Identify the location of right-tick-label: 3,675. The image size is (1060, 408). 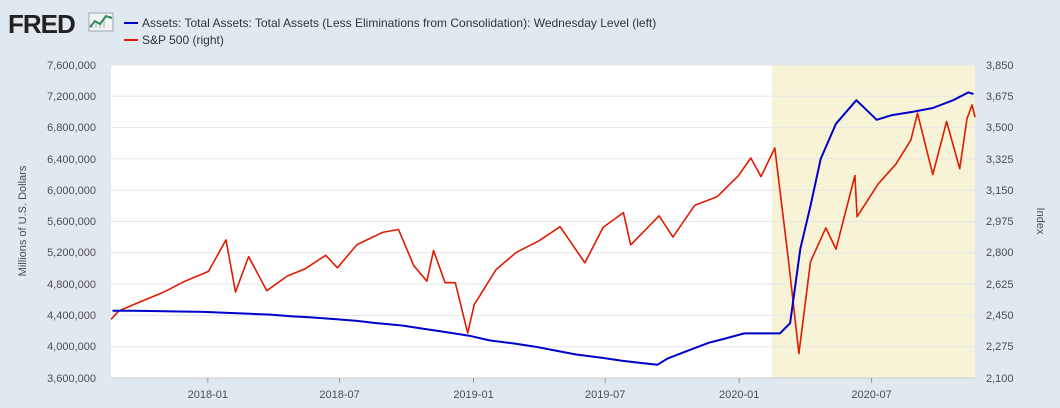
(1000, 97).